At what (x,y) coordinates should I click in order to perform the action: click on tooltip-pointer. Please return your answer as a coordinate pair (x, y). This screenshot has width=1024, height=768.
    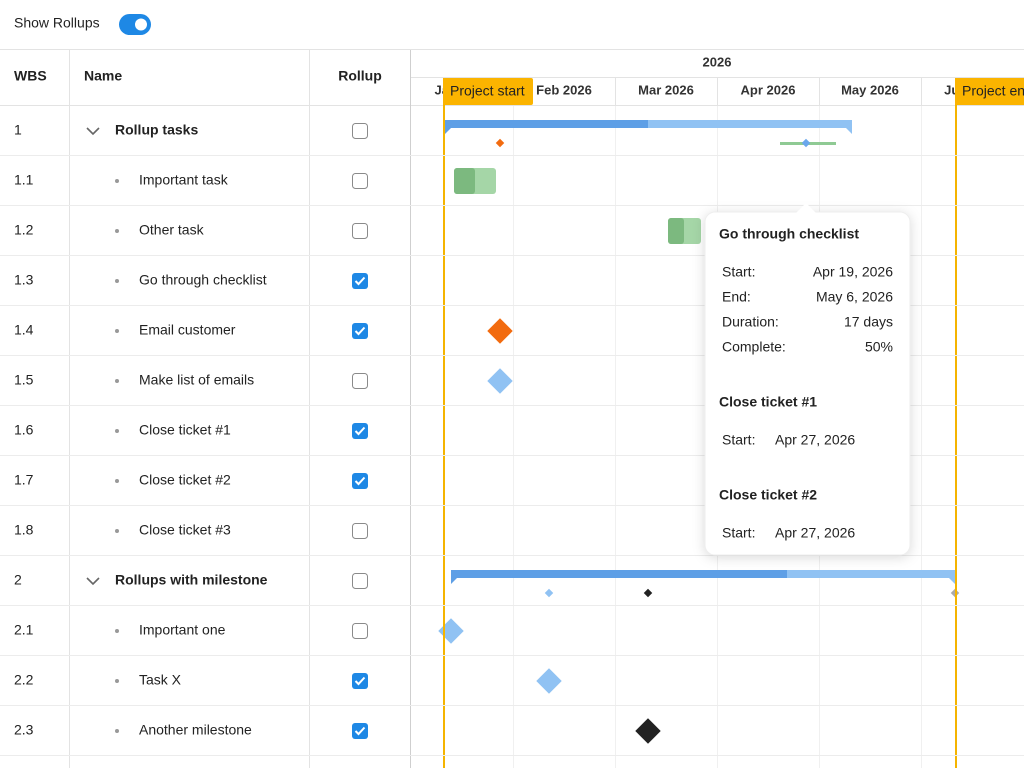
    Looking at the image, I should click on (806, 208).